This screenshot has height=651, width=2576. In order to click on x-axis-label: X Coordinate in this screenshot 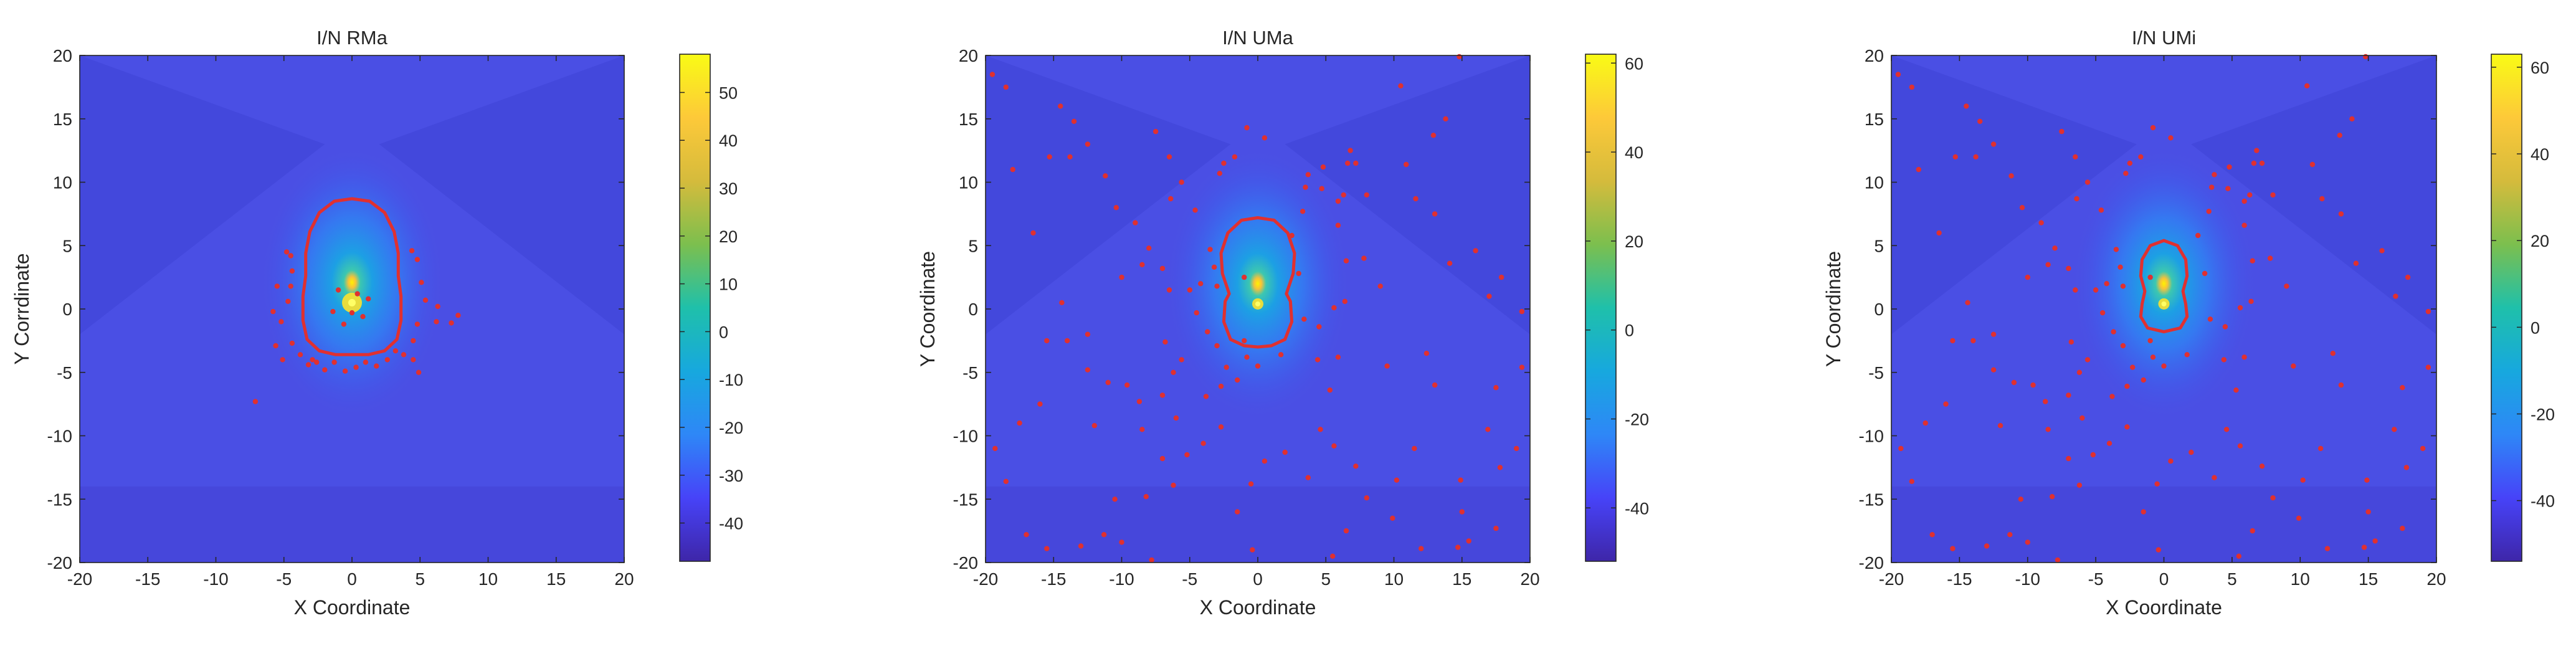, I will do `click(352, 607)`.